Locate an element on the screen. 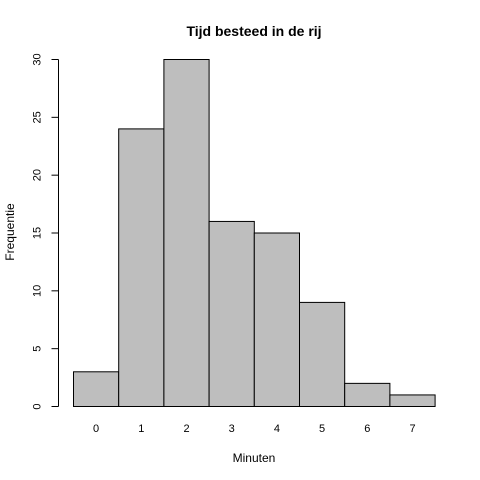  x-tick-label-2: 2 is located at coordinates (186, 429).